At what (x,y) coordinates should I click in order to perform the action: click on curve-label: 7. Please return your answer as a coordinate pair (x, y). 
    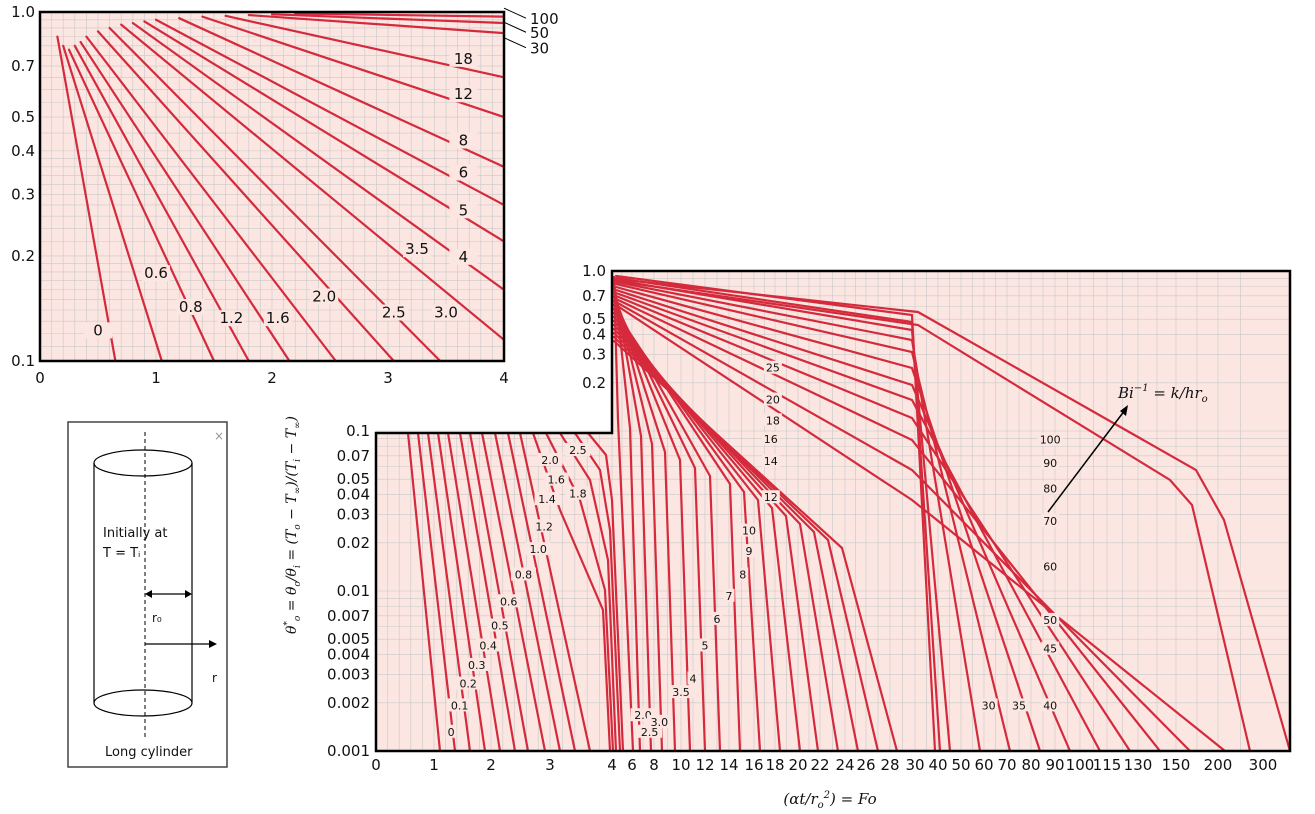
    Looking at the image, I should click on (729, 596).